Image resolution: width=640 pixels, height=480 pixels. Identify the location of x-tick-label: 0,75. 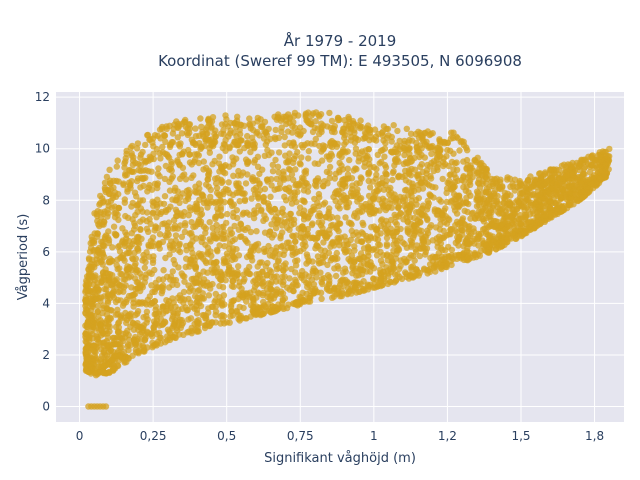
(300, 436).